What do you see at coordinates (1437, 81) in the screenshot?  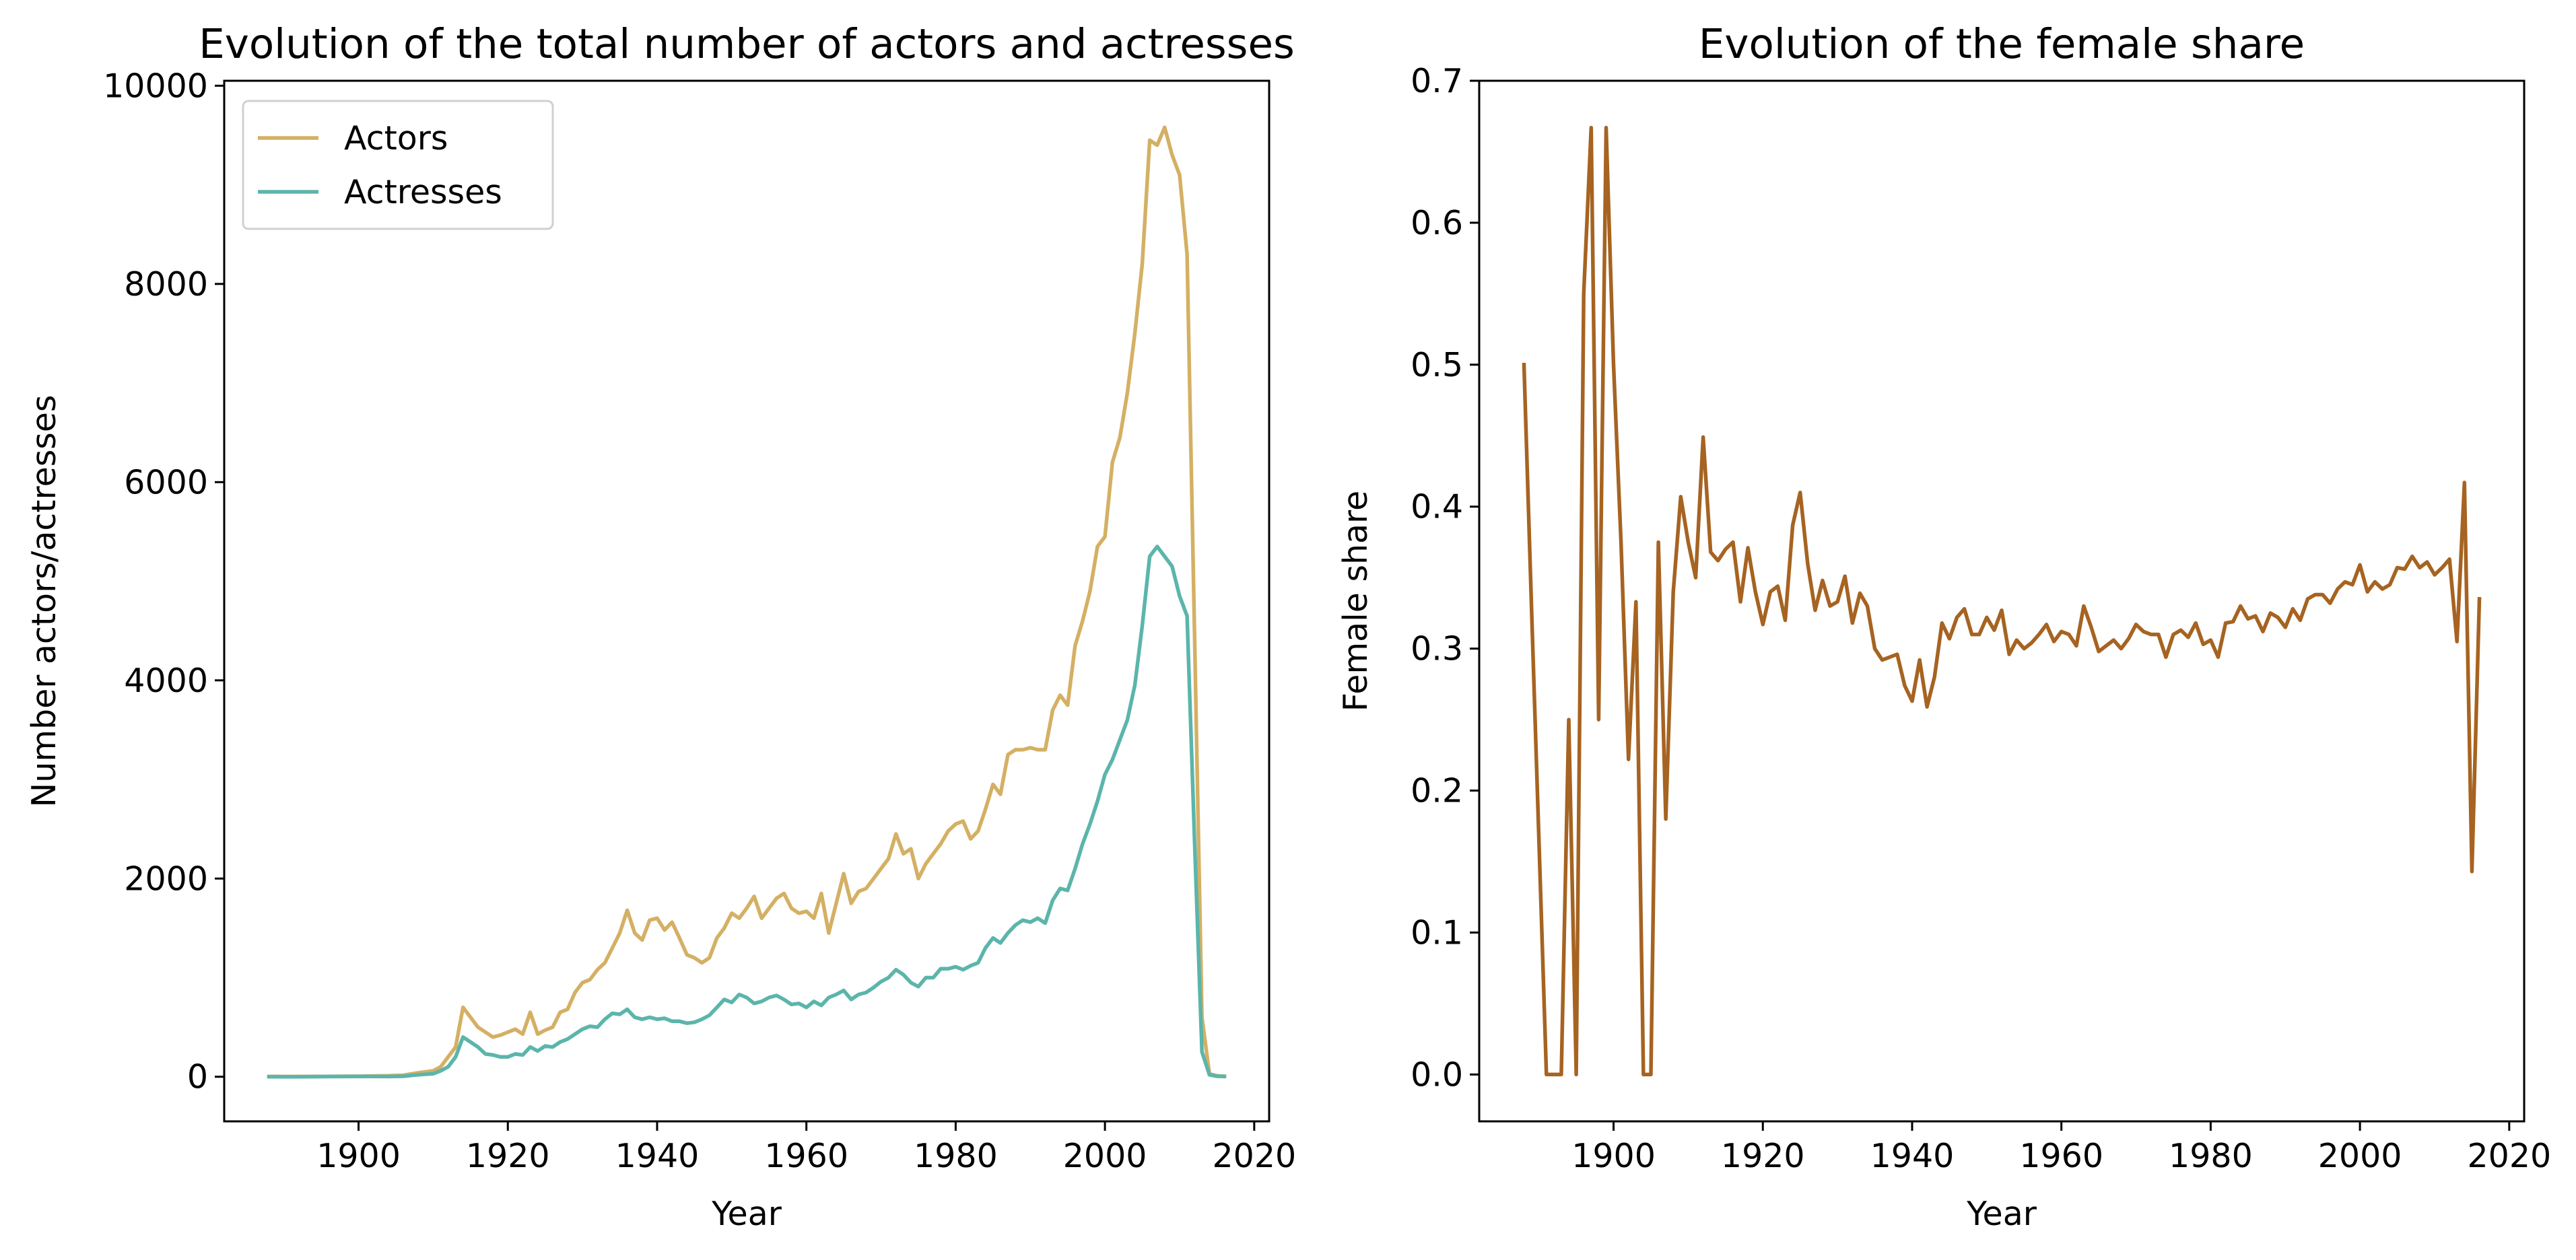 I see `right-y-tick-label: 0.7` at bounding box center [1437, 81].